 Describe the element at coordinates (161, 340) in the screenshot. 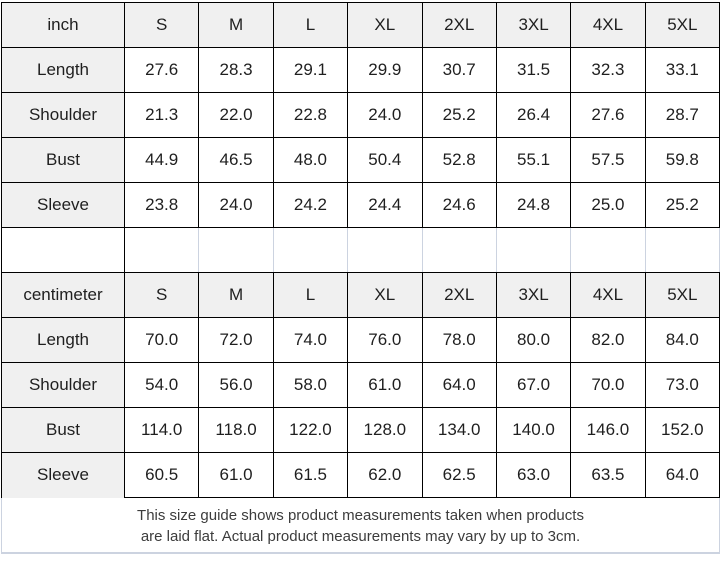

I see `size-value-cell: 70.0` at that location.